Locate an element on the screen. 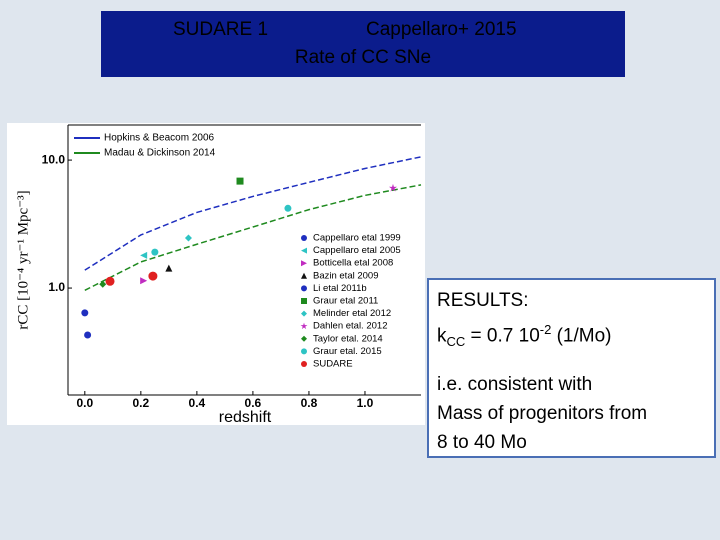 This screenshot has width=720, height=540. legend-label: Cappellaro etal 1999 is located at coordinates (357, 238).